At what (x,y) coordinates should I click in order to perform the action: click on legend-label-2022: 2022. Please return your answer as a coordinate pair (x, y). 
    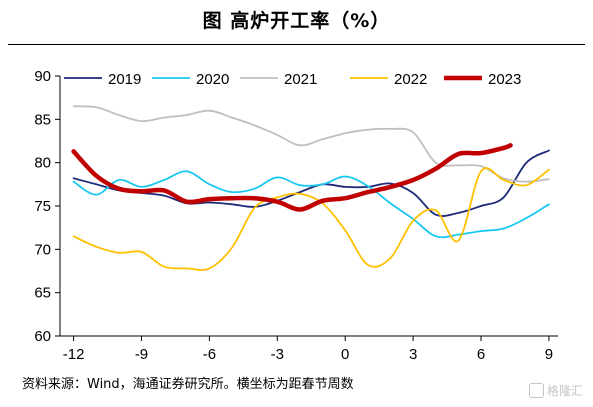
    Looking at the image, I should click on (410, 79).